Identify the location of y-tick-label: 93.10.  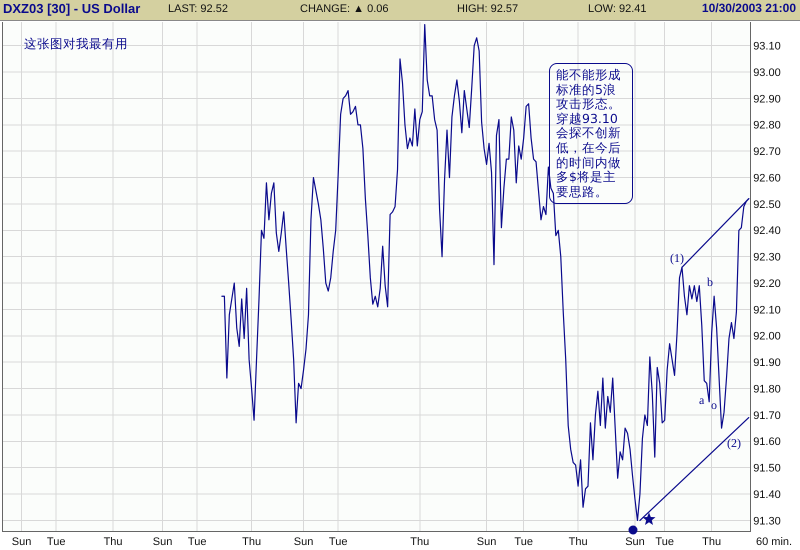
(767, 46).